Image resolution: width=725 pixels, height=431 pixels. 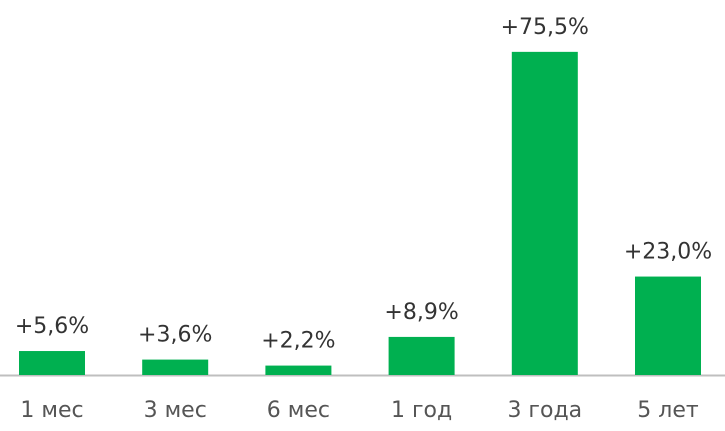 What do you see at coordinates (51, 410) in the screenshot?
I see `x-tick-label: 1 мес` at bounding box center [51, 410].